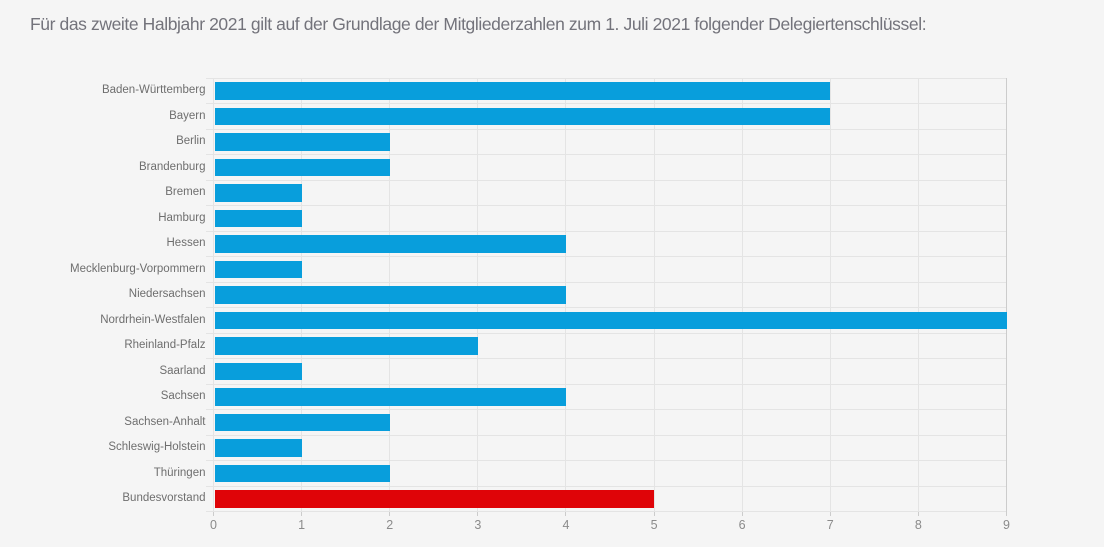 This screenshot has width=1104, height=547. What do you see at coordinates (183, 396) in the screenshot?
I see `y-axis-label: Sachsen` at bounding box center [183, 396].